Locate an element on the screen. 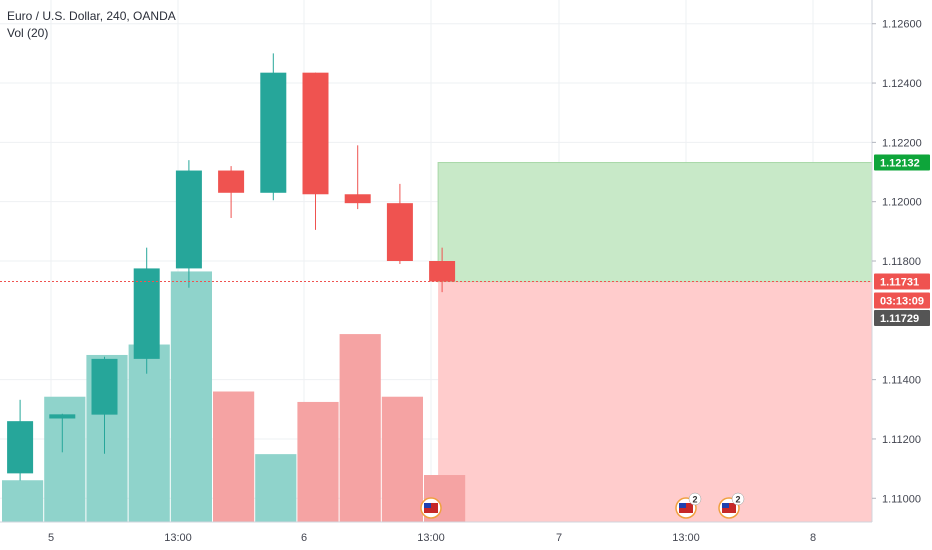 Image resolution: width=932 pixels, height=550 pixels. volume-indicator-label: Vol (20) is located at coordinates (28, 33).